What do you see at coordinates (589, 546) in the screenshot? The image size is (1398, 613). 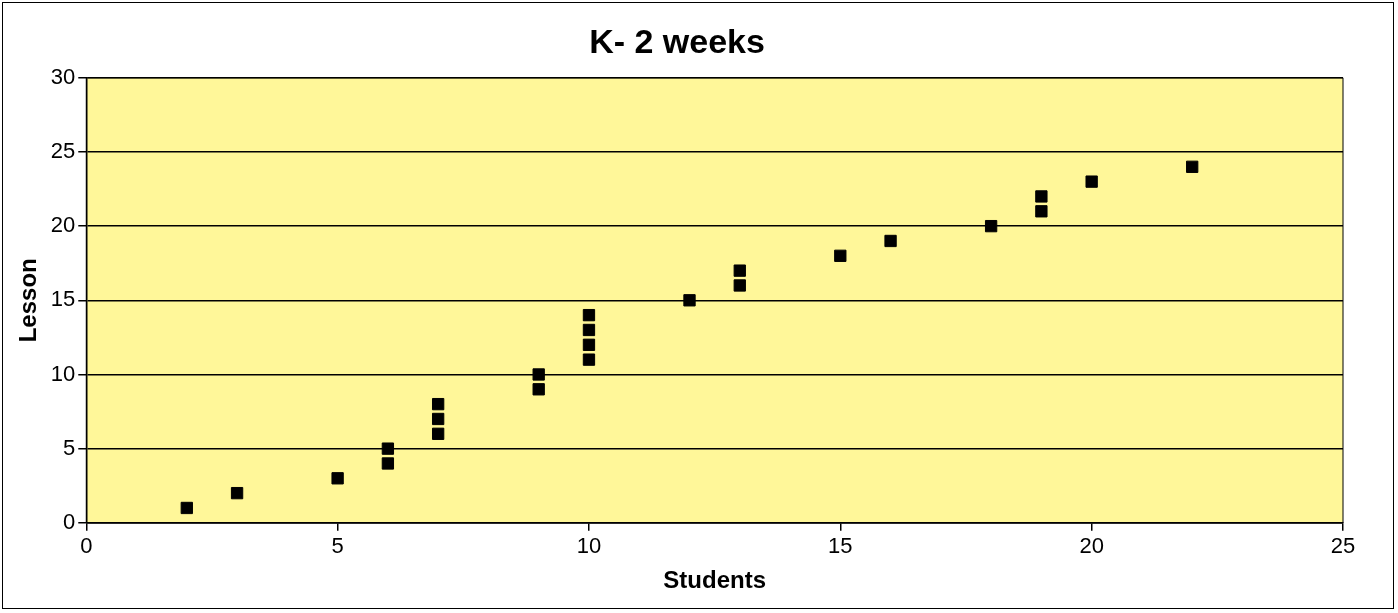 I see `x-tick-label: 10` at bounding box center [589, 546].